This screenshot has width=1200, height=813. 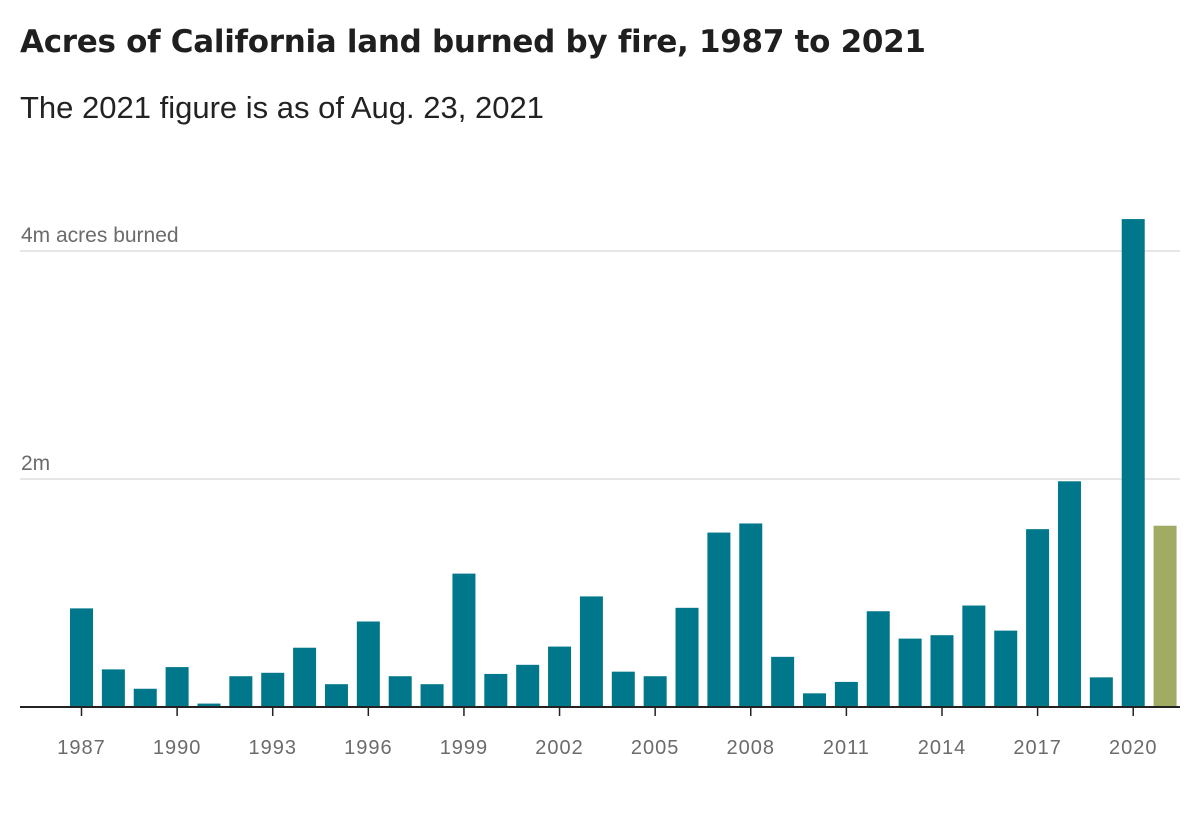 I want to click on x-axis-label: 2008, so click(x=751, y=748).